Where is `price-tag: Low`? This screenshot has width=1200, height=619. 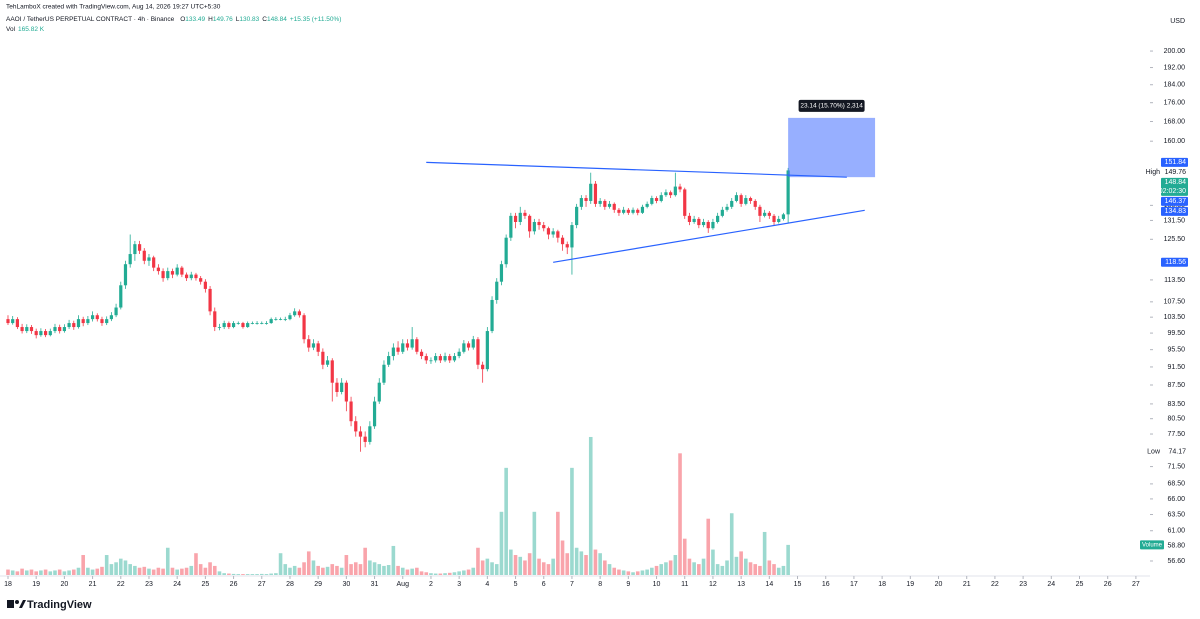
price-tag: Low is located at coordinates (1154, 452).